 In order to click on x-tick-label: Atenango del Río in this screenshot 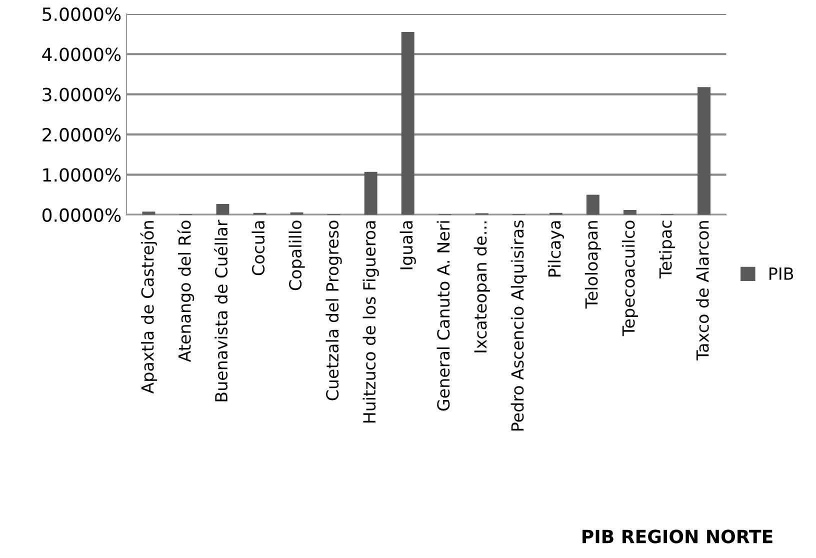, I will do `click(185, 291)`.